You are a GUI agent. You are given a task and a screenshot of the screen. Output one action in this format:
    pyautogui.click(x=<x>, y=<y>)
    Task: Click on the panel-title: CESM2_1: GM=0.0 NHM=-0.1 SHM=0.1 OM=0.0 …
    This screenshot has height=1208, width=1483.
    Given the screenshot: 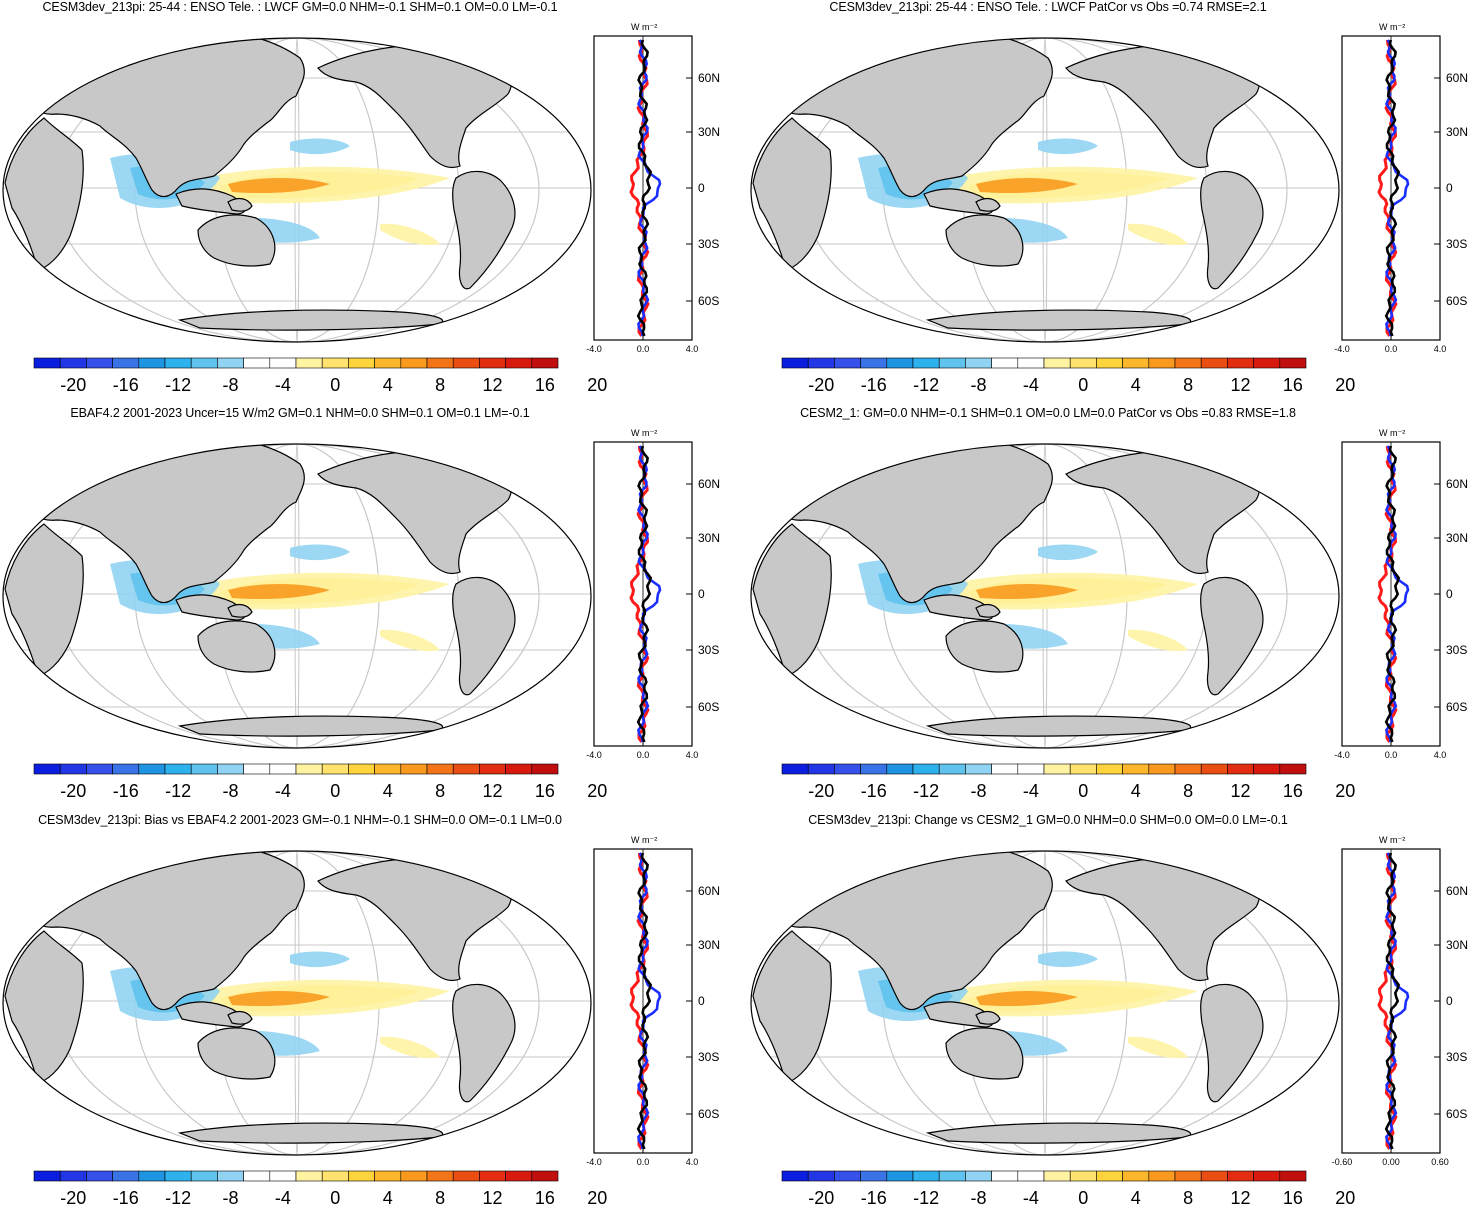 What is the action you would take?
    pyautogui.click(x=1048, y=413)
    